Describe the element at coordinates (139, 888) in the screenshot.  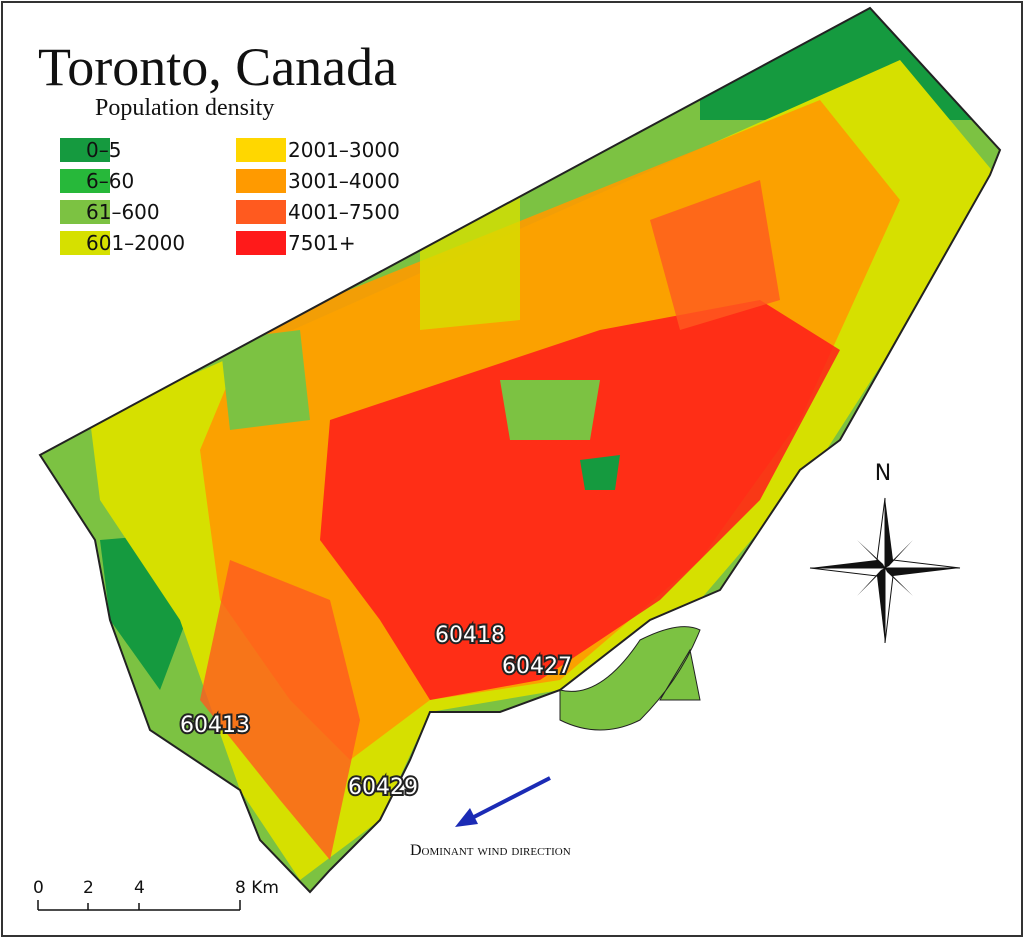
I see `scale-label: 4` at that location.